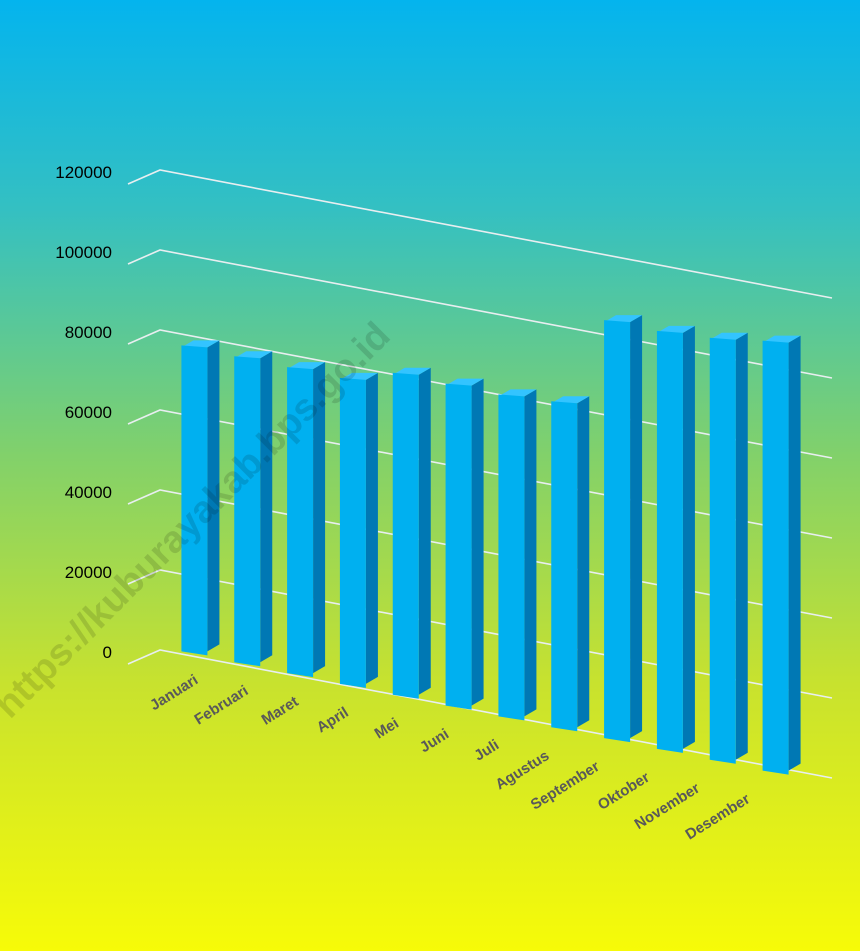 The height and width of the screenshot is (951, 860). I want to click on y-tick-label: 20000, so click(88, 572).